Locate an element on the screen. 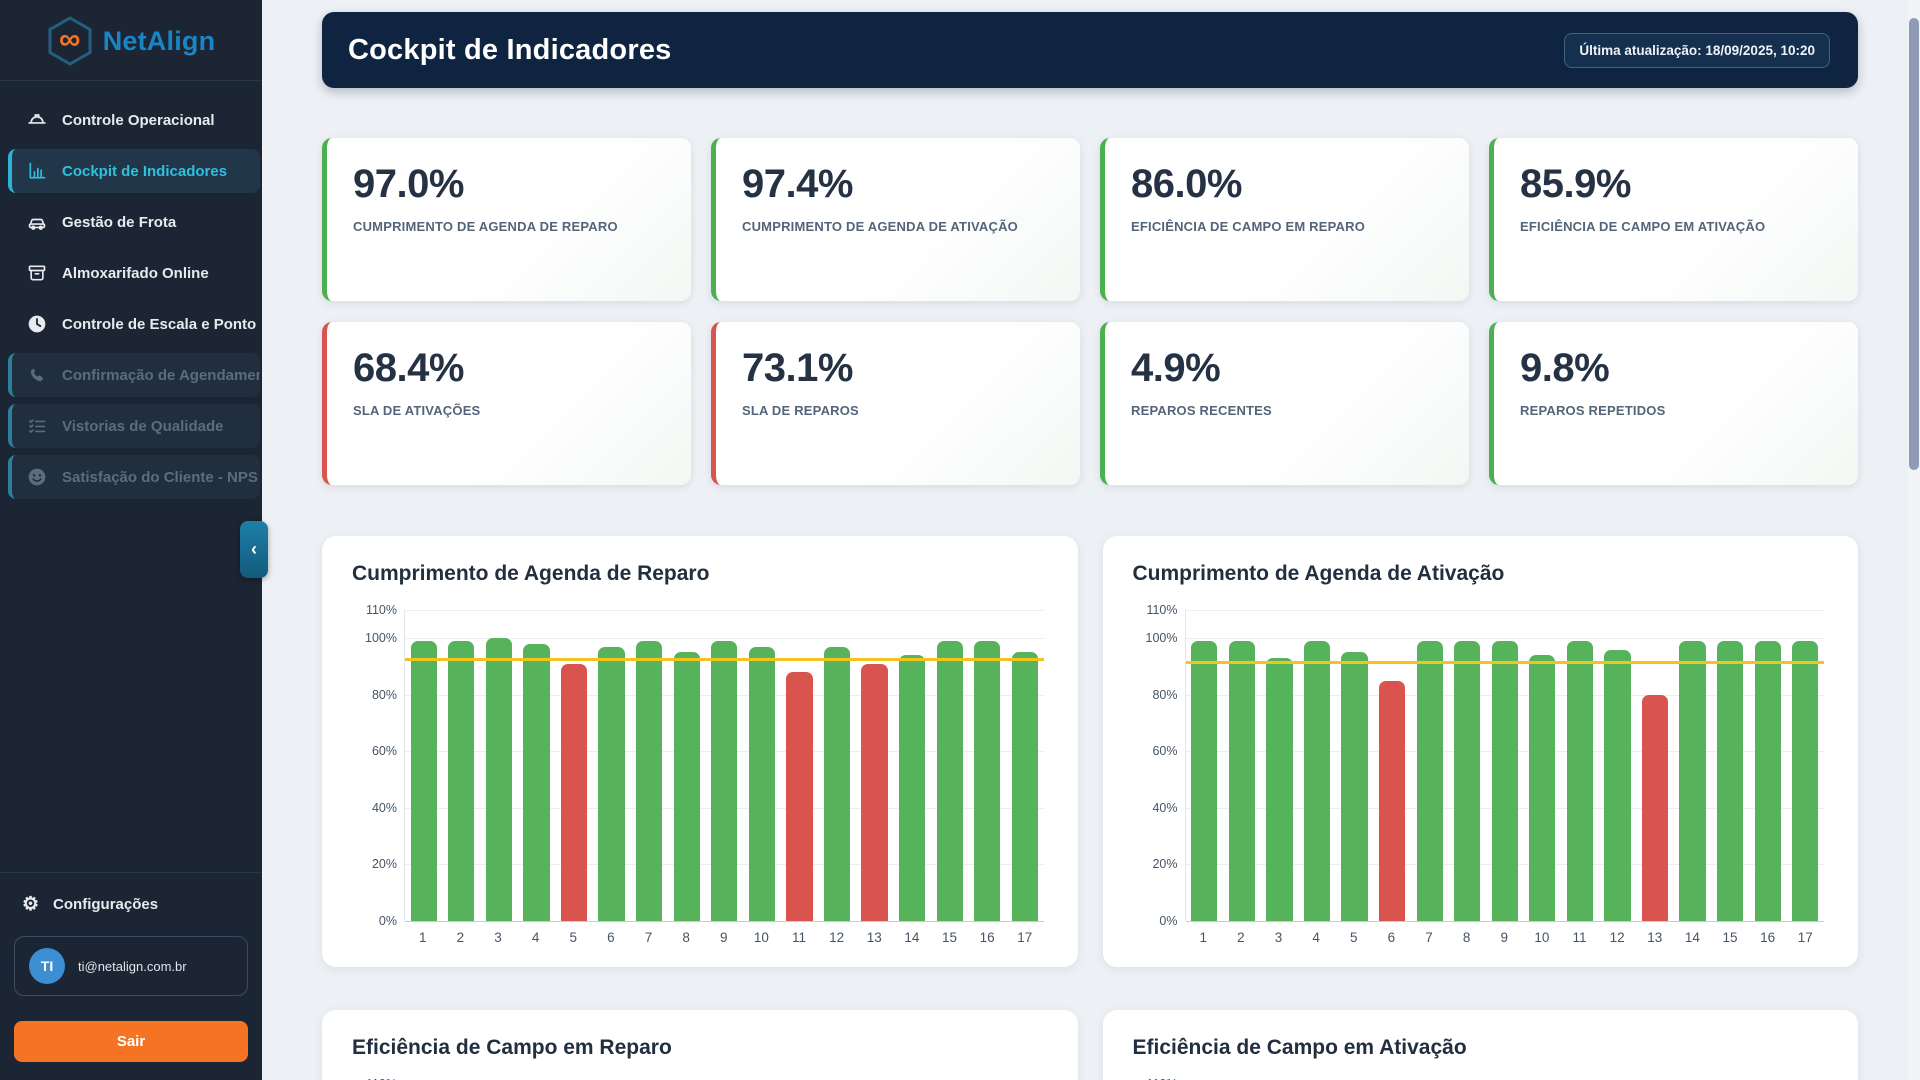  user-profile-chip: TI ti@netalign.com.br is located at coordinates (131, 966).